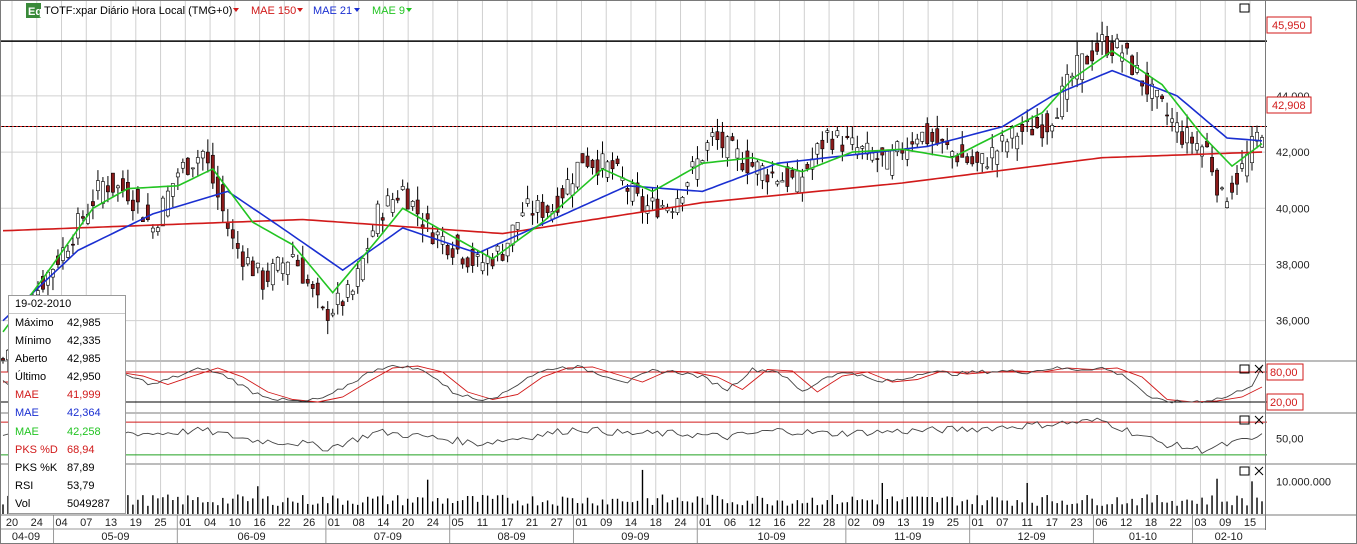 The image size is (1357, 544). What do you see at coordinates (1244, 420) in the screenshot?
I see `maximize-rsi-icon` at bounding box center [1244, 420].